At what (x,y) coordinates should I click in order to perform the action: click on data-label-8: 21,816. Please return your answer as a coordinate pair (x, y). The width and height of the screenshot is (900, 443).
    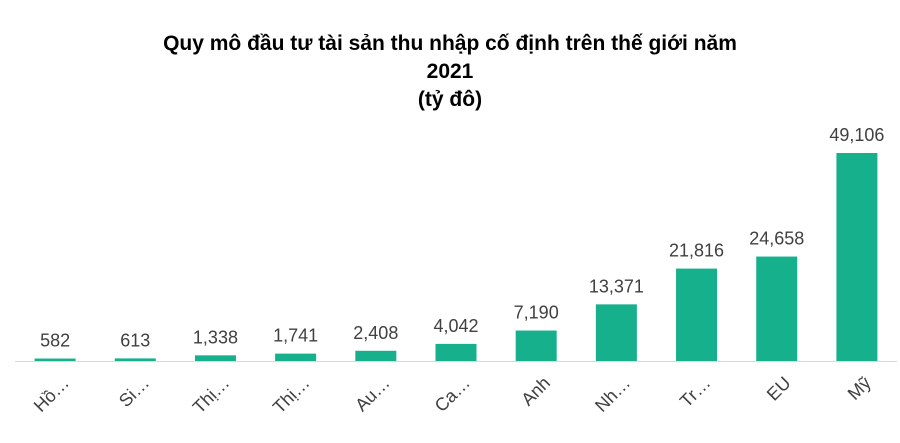
    Looking at the image, I should click on (696, 251).